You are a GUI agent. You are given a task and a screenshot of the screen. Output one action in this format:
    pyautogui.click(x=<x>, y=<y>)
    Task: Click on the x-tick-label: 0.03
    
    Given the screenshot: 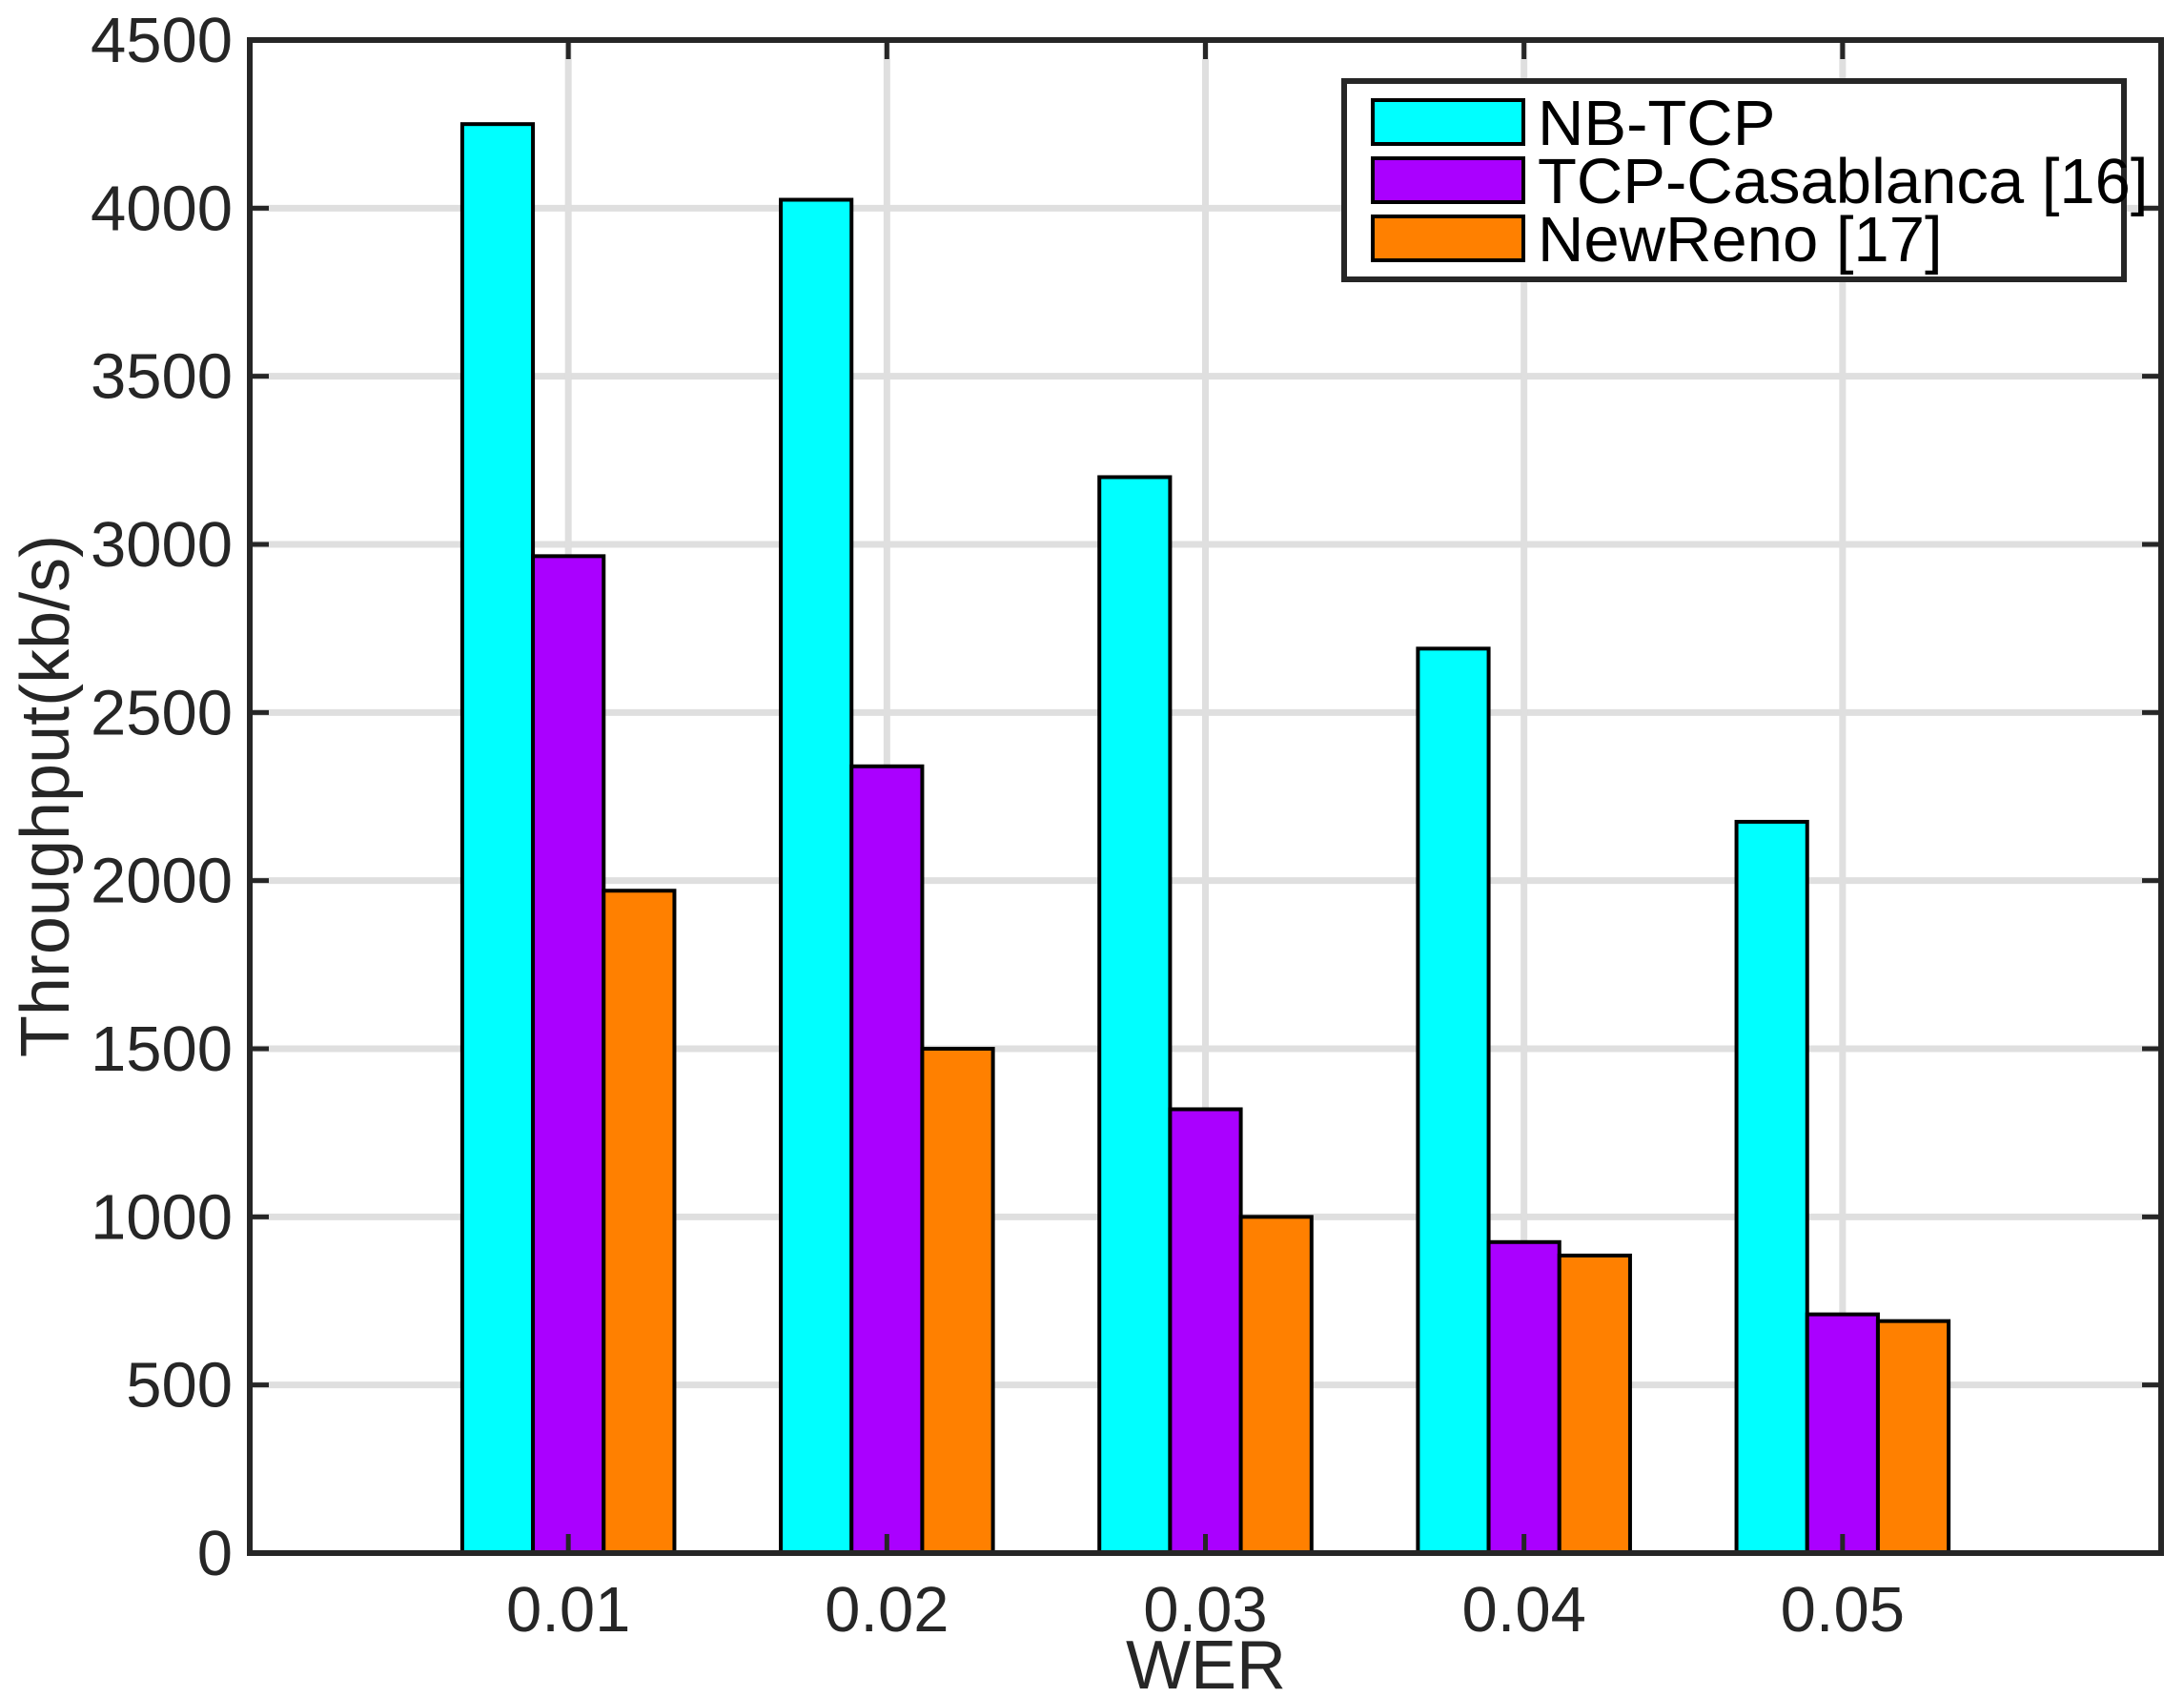 What is the action you would take?
    pyautogui.click(x=1205, y=1610)
    